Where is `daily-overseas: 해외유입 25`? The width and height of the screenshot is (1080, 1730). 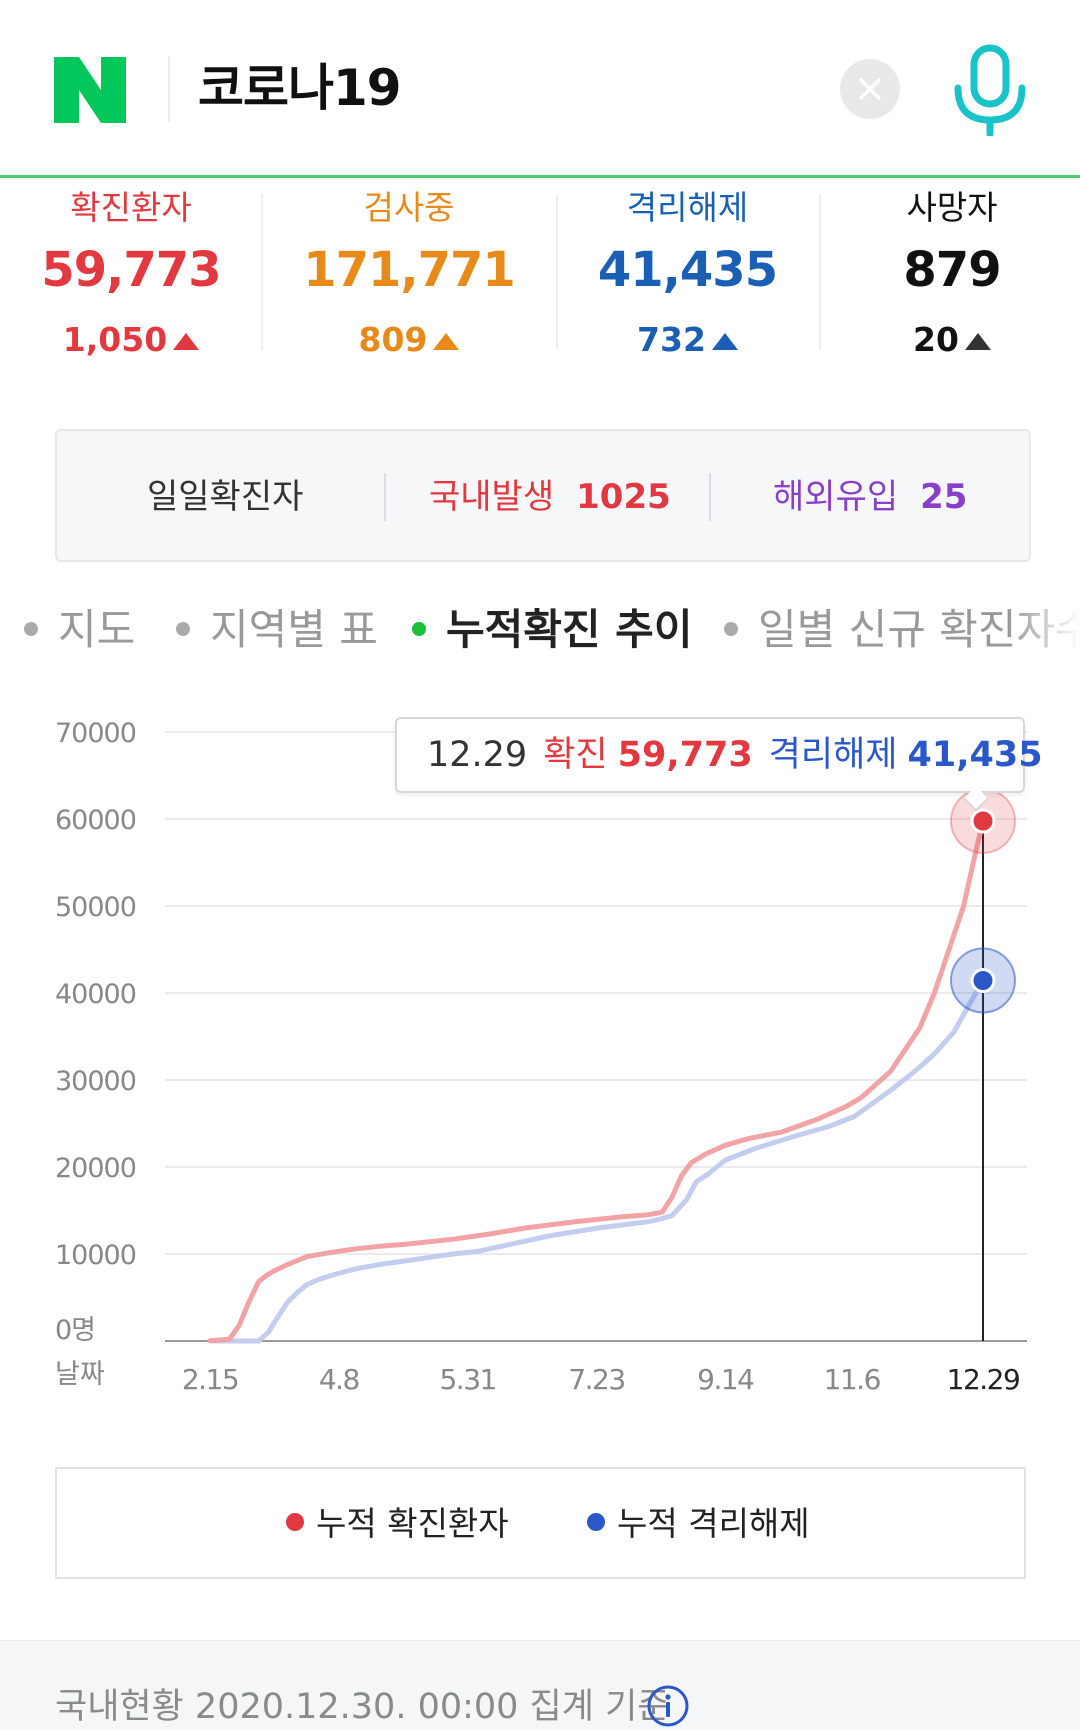 daily-overseas: 해외유입 25 is located at coordinates (870, 497).